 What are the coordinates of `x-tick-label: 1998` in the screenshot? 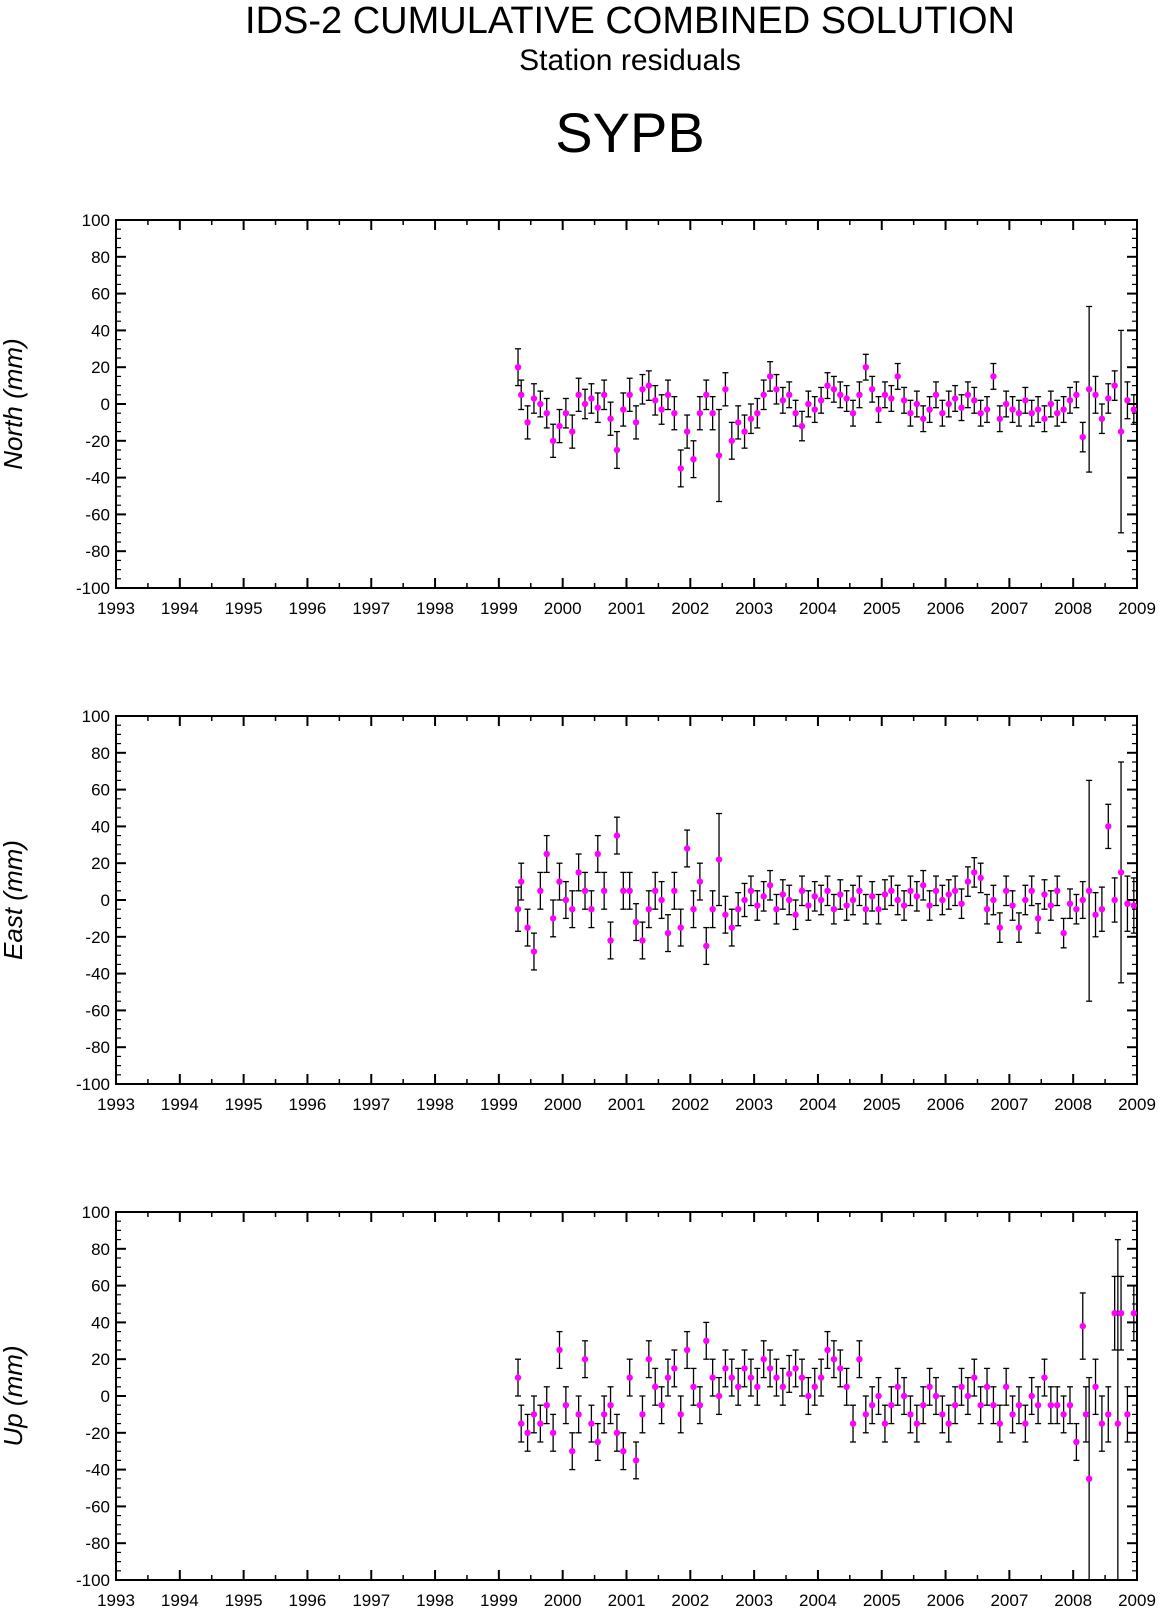 It's located at (435, 1104).